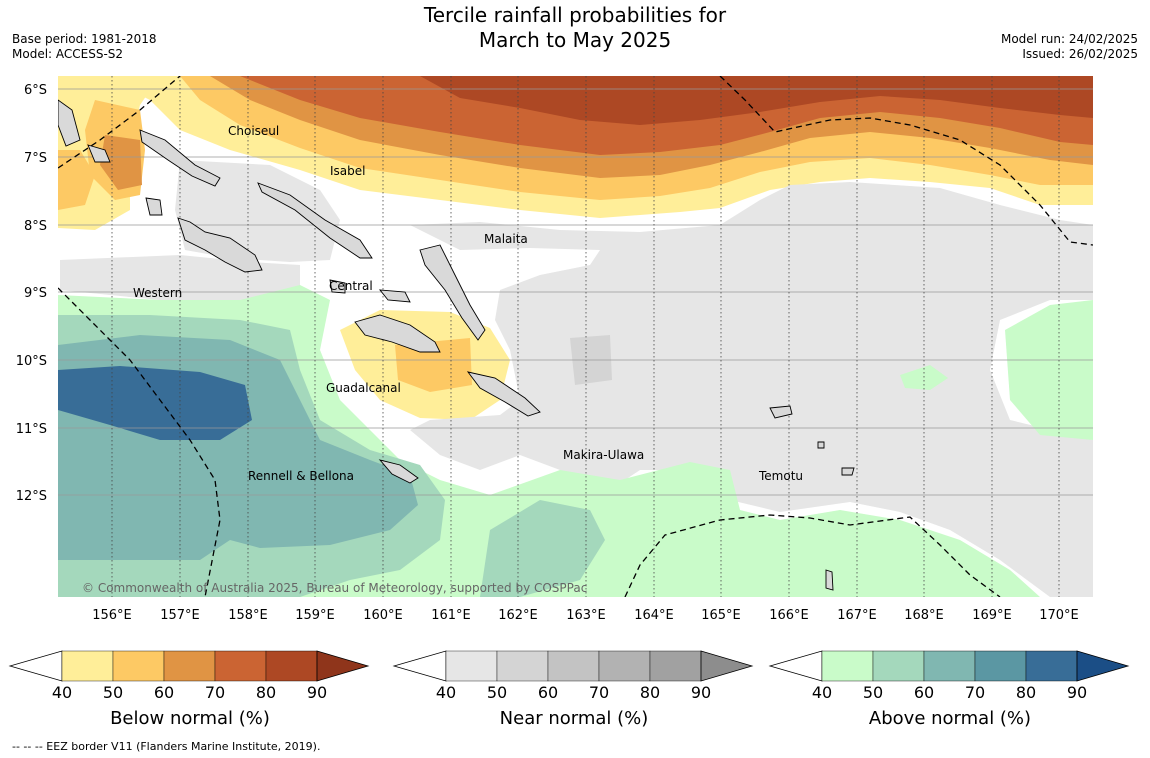 This screenshot has height=758, width=1150. What do you see at coordinates (949, 693) in the screenshot?
I see `colorbar-above-normal: 40 50 60 70 80 90 Above normal (%)` at bounding box center [949, 693].